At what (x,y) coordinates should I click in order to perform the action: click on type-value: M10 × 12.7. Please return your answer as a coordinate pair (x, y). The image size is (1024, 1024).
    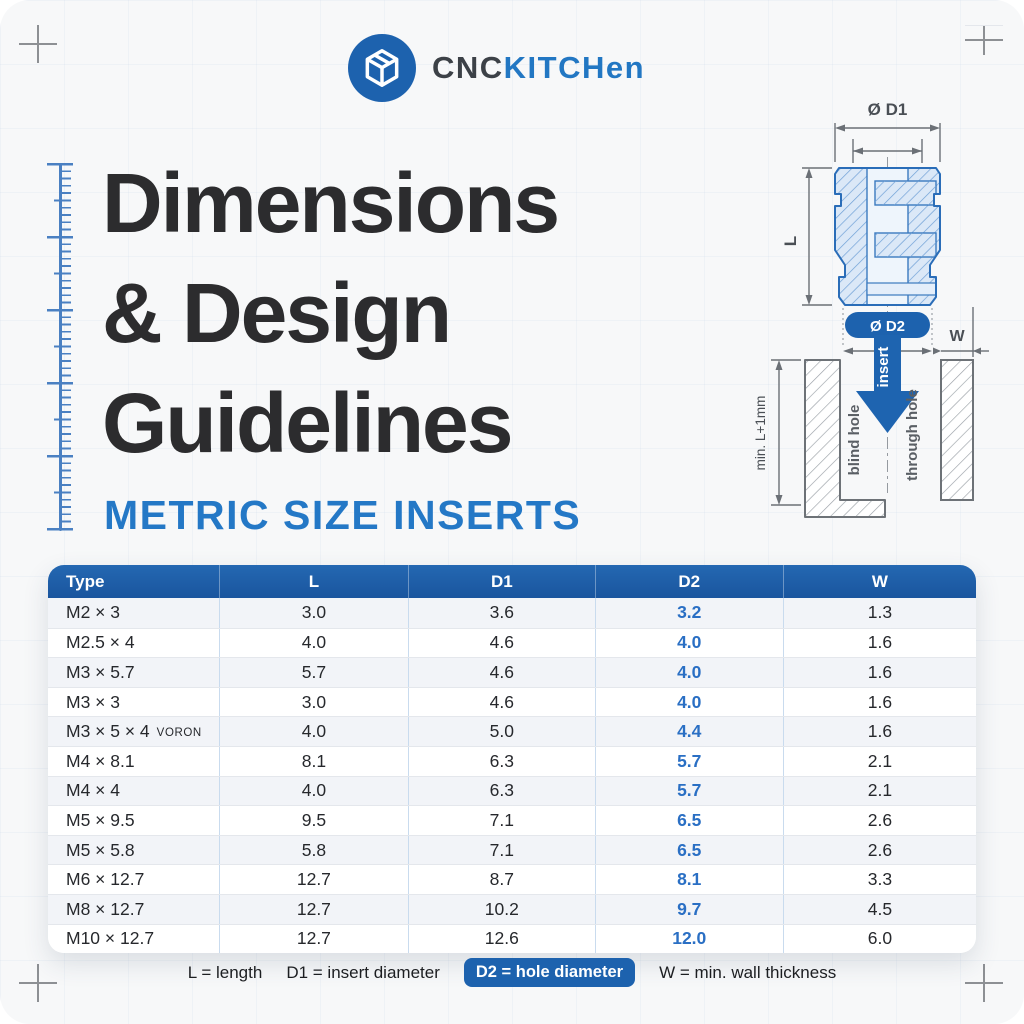
    Looking at the image, I should click on (110, 938).